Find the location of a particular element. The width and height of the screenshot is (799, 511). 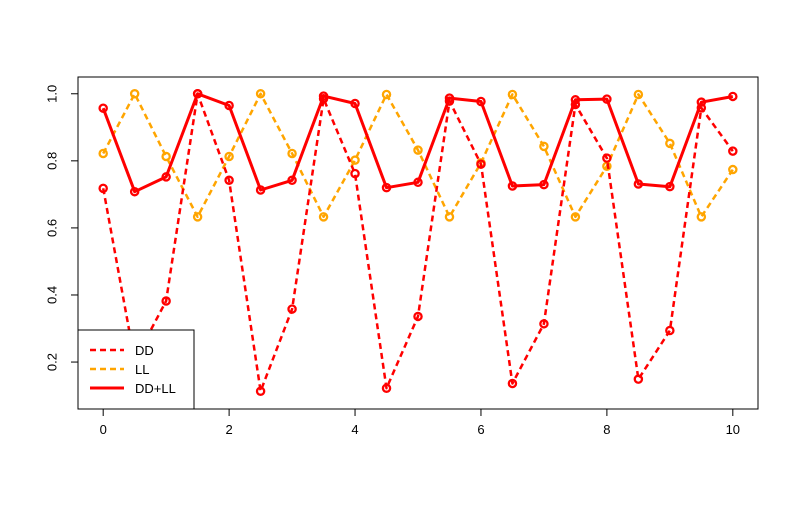

x-tick-label: 6 is located at coordinates (480, 429).